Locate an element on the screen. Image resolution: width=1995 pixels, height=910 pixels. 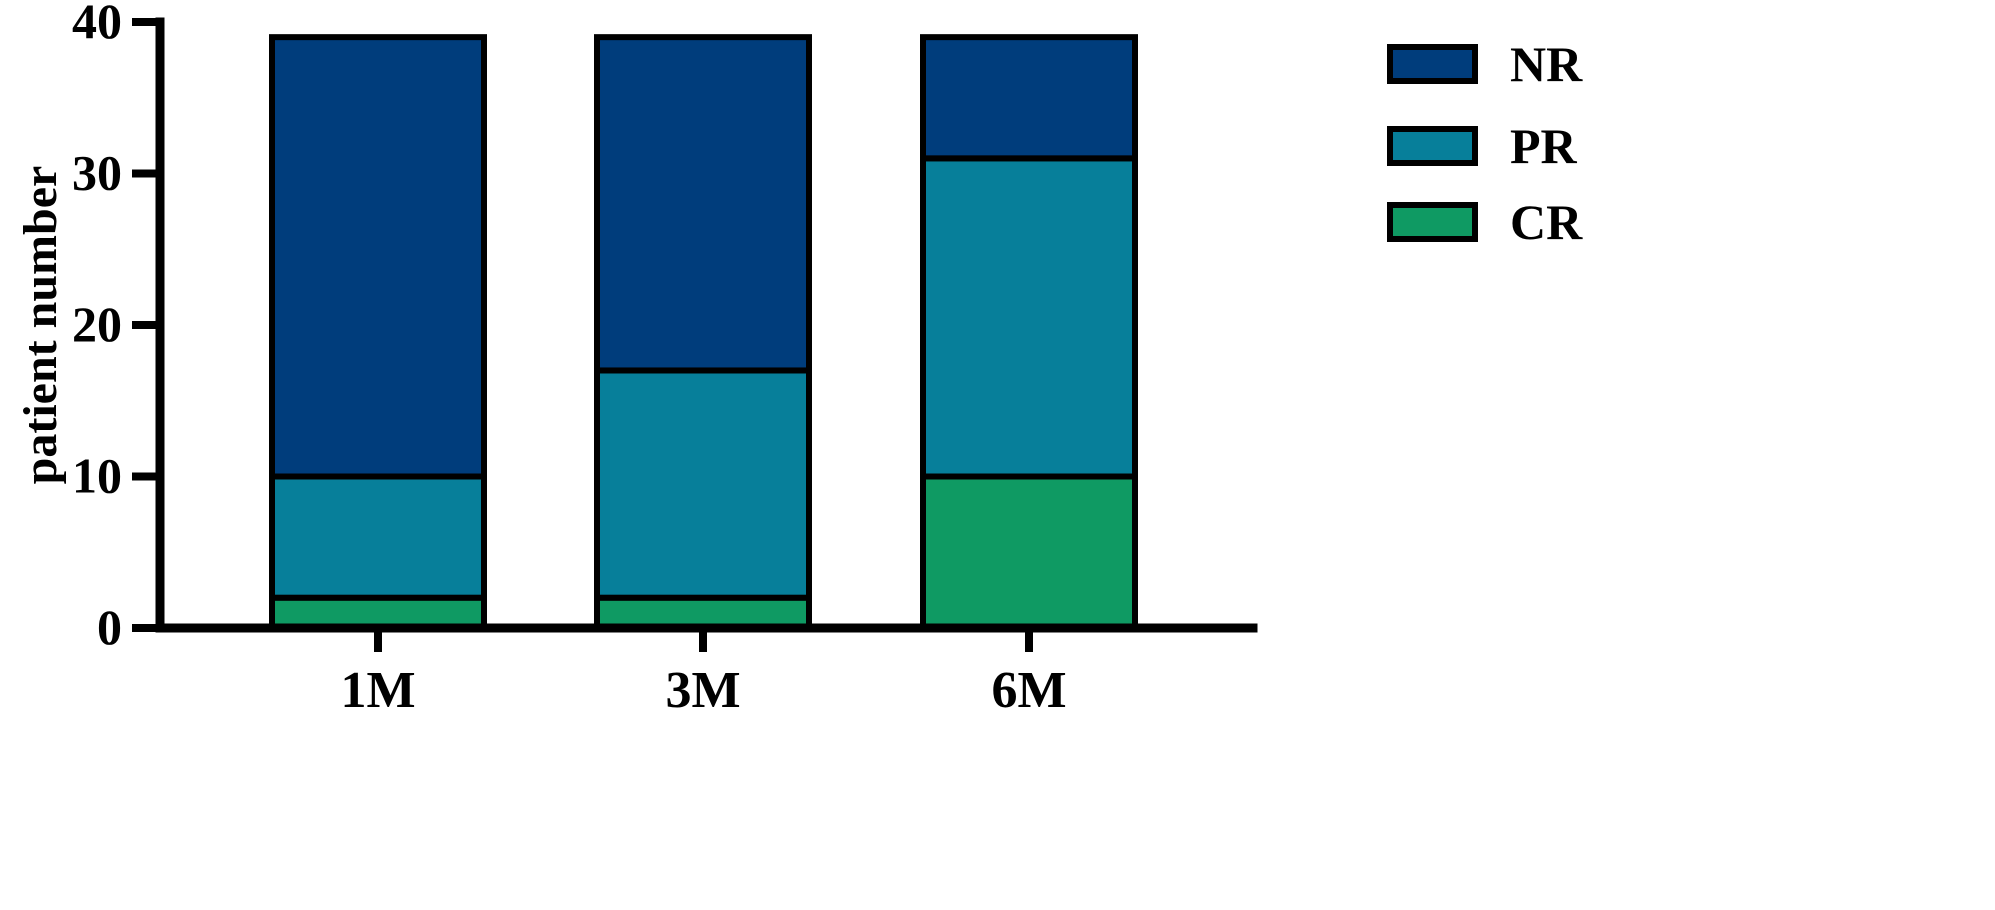
y-ticks: 0 10 20 30 40 is located at coordinates (116, 327).